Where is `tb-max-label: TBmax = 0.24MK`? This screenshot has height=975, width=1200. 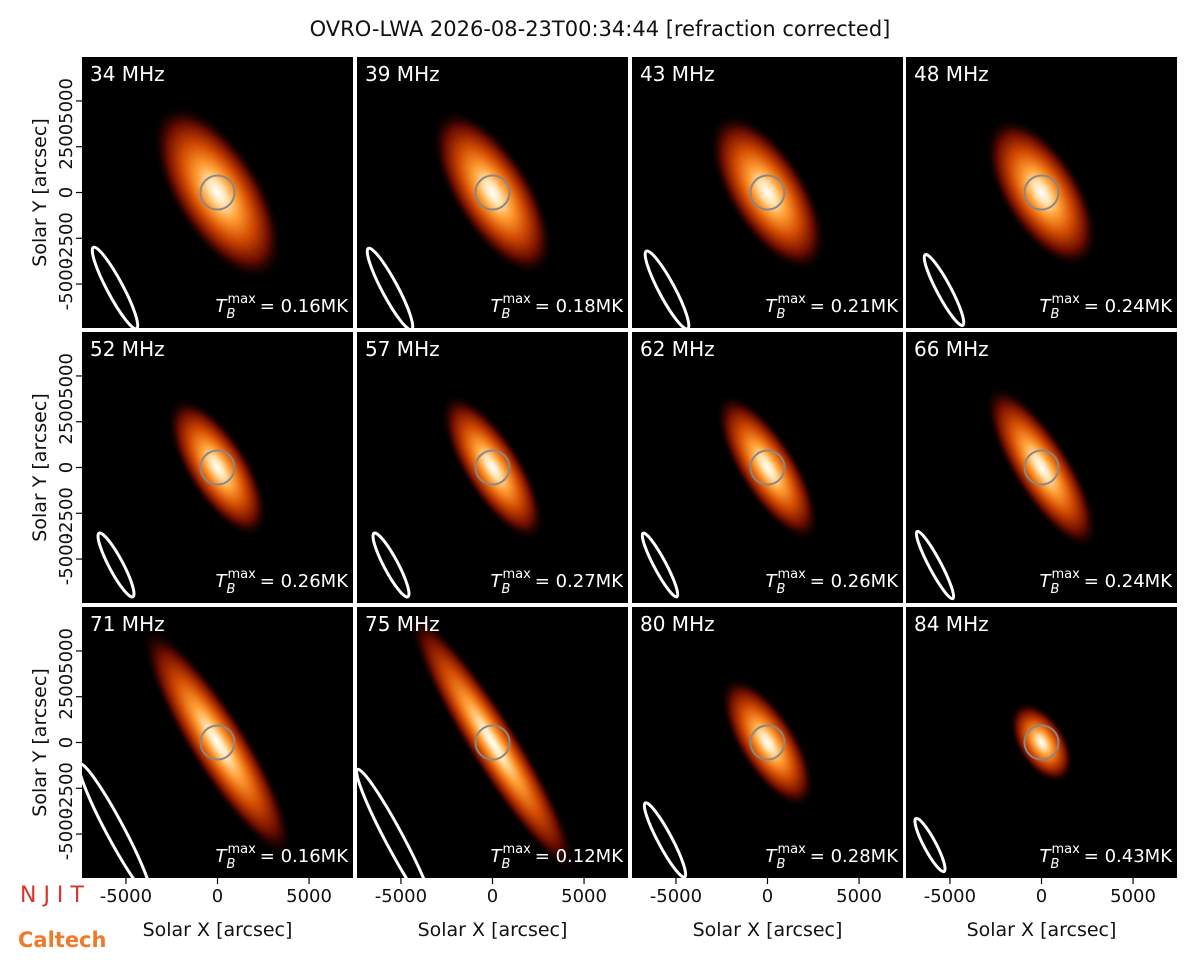 tb-max-label: TBmax = 0.24MK is located at coordinates (1107, 307).